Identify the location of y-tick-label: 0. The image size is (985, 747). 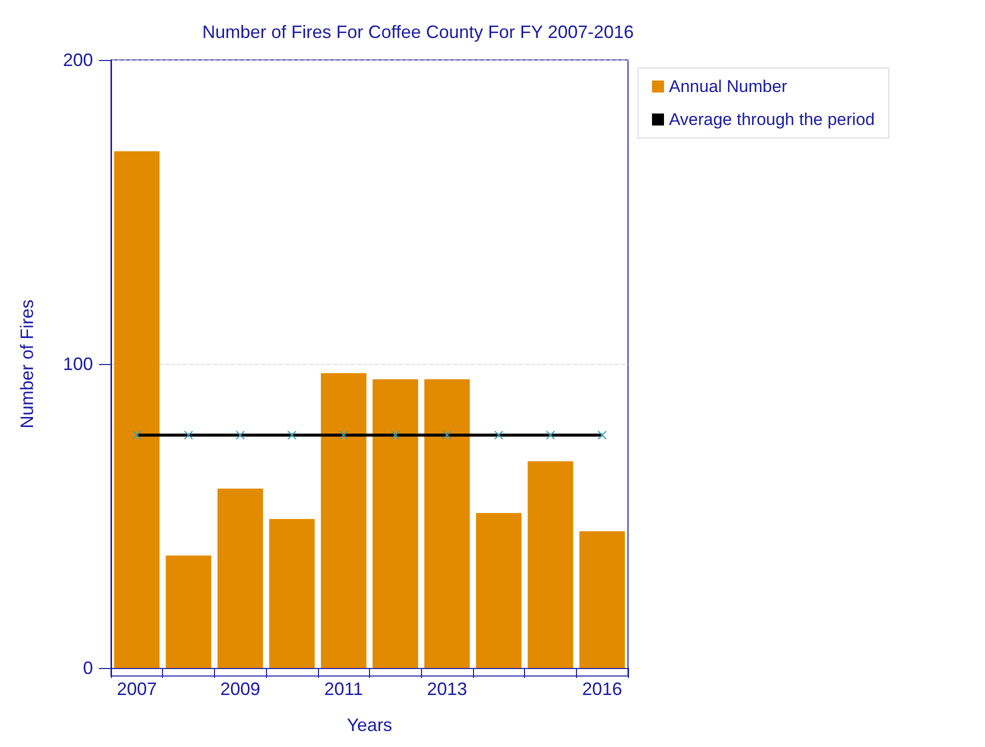
(87, 668).